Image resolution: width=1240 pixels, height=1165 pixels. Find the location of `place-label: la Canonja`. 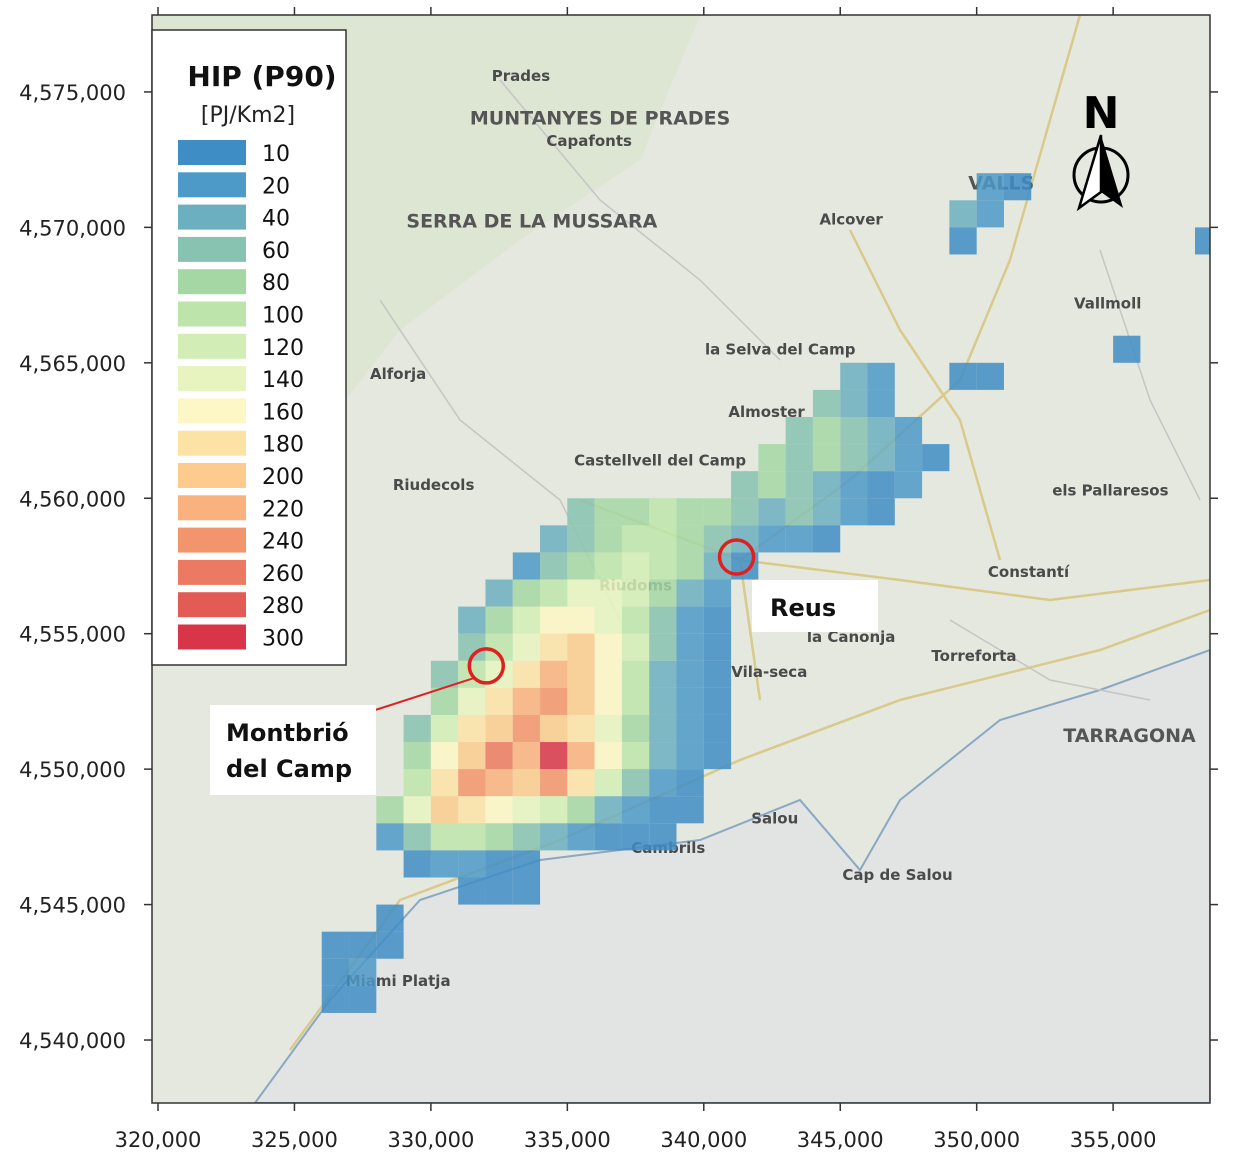

place-label: la Canonja is located at coordinates (851, 637).